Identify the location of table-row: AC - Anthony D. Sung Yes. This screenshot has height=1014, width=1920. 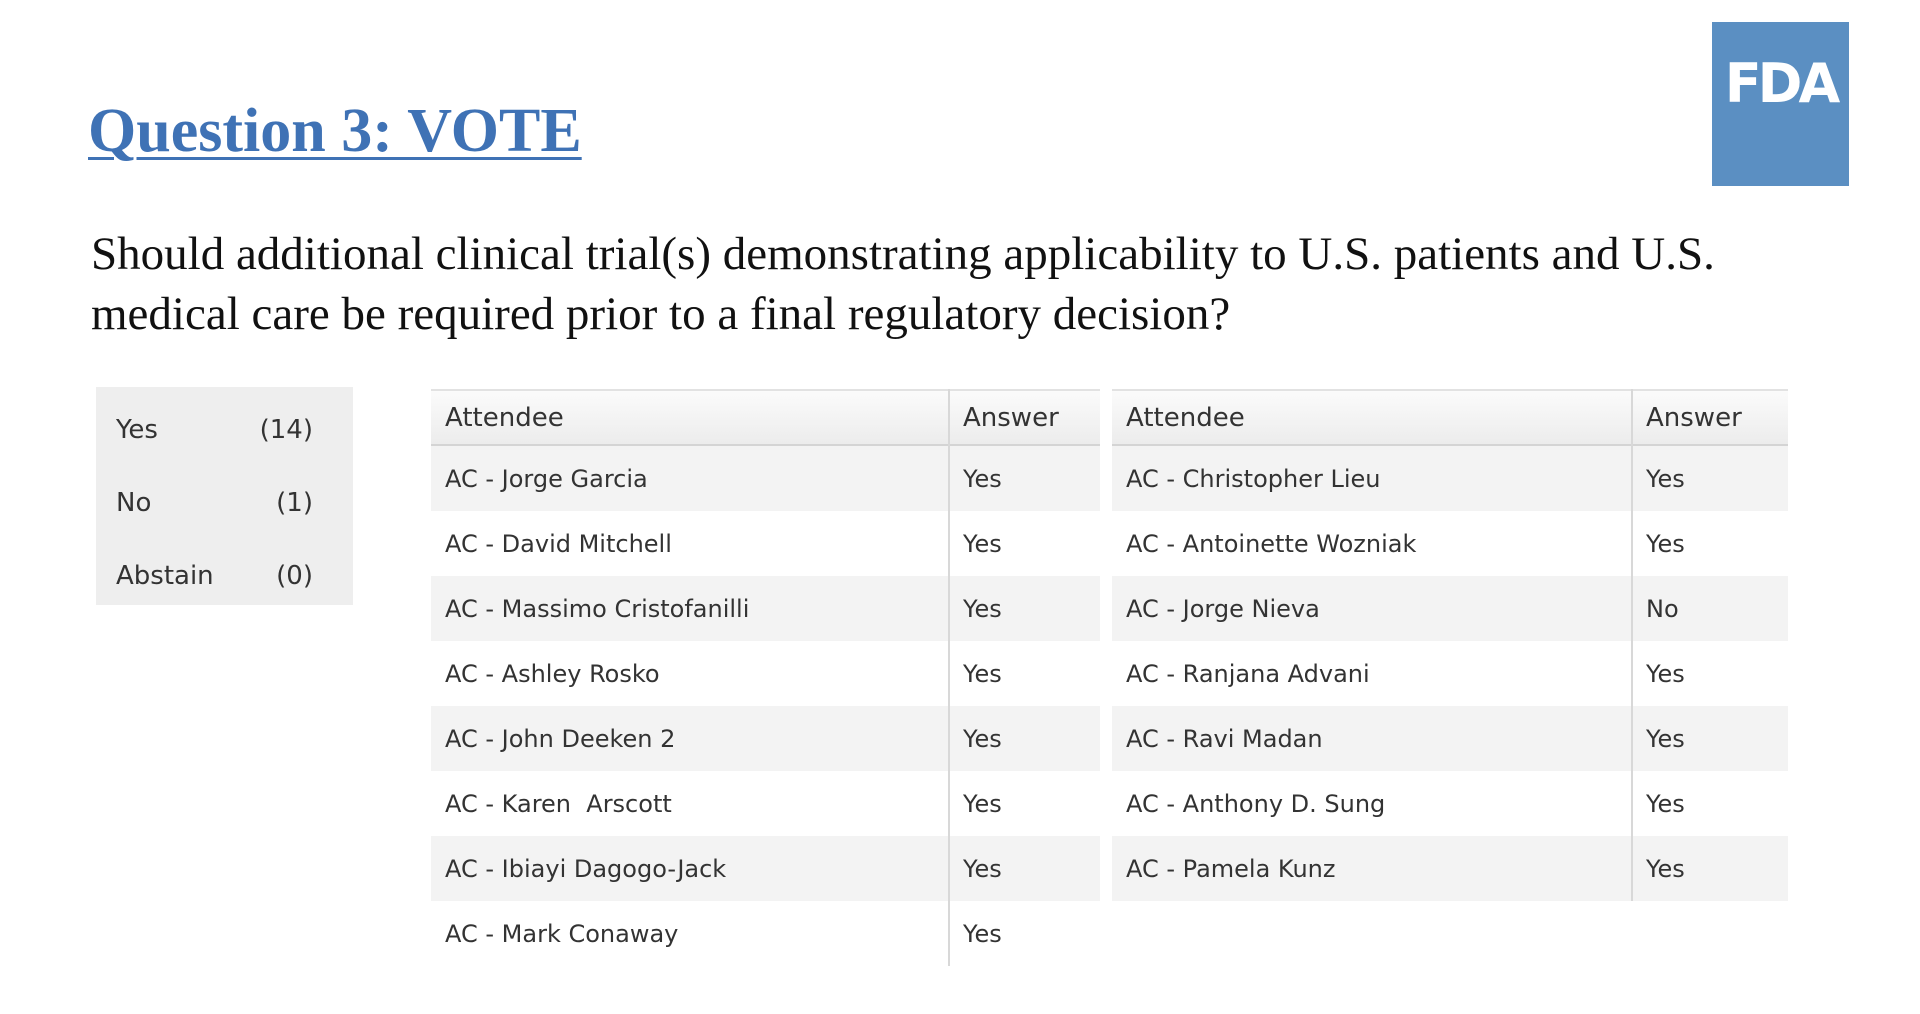
(1450, 803).